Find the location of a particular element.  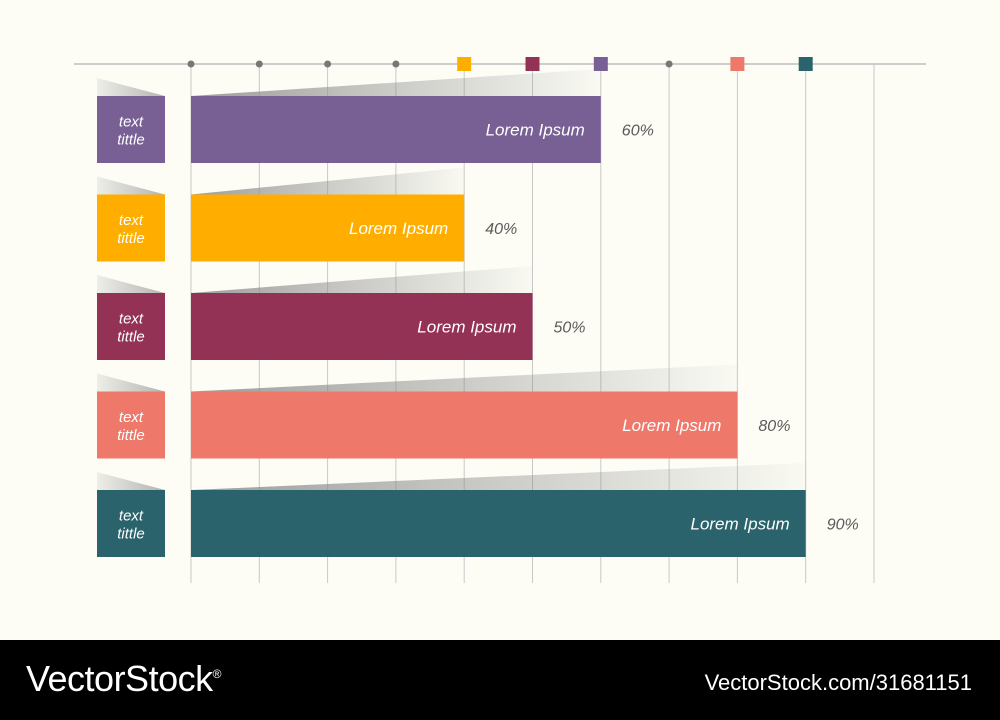

axis-markers is located at coordinates (500, 64).